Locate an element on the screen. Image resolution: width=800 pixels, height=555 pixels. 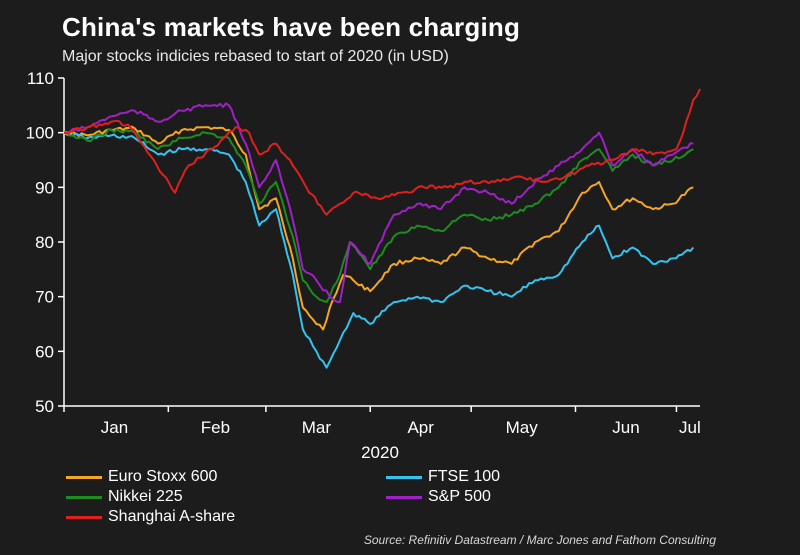
legend-item-nikkei-225: Nikkei 225 is located at coordinates (124, 497).